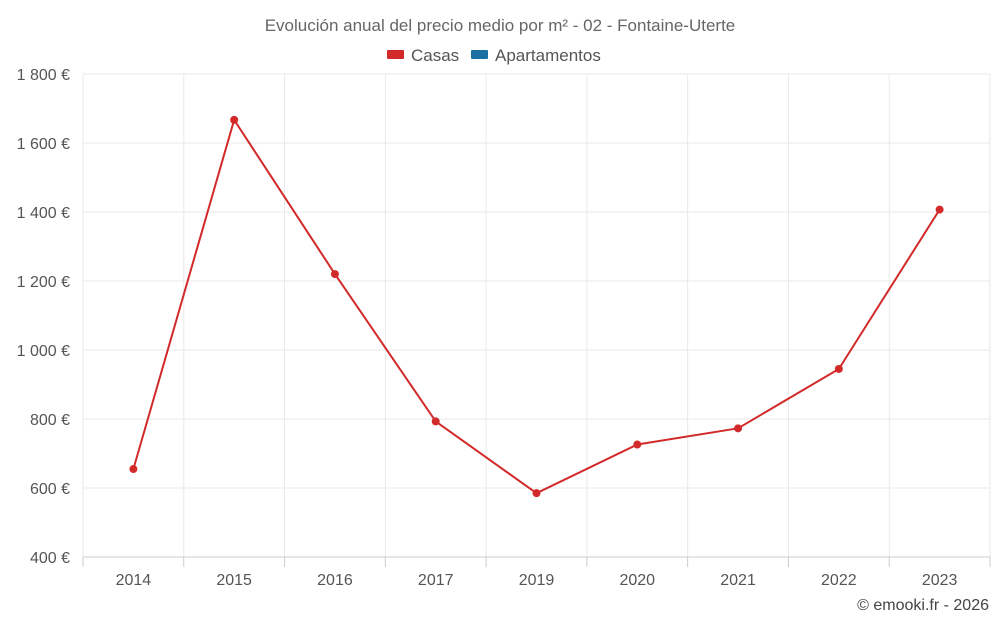  What do you see at coordinates (43, 213) in the screenshot?
I see `y-tick-label: 1 400 €` at bounding box center [43, 213].